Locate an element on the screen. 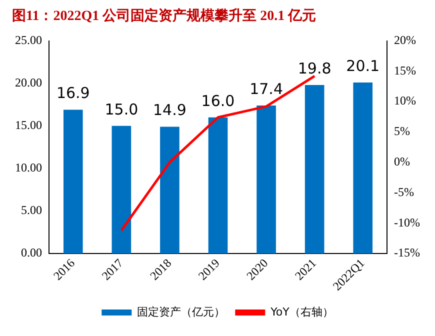  y2-tick-label: 10% is located at coordinates (405, 101).